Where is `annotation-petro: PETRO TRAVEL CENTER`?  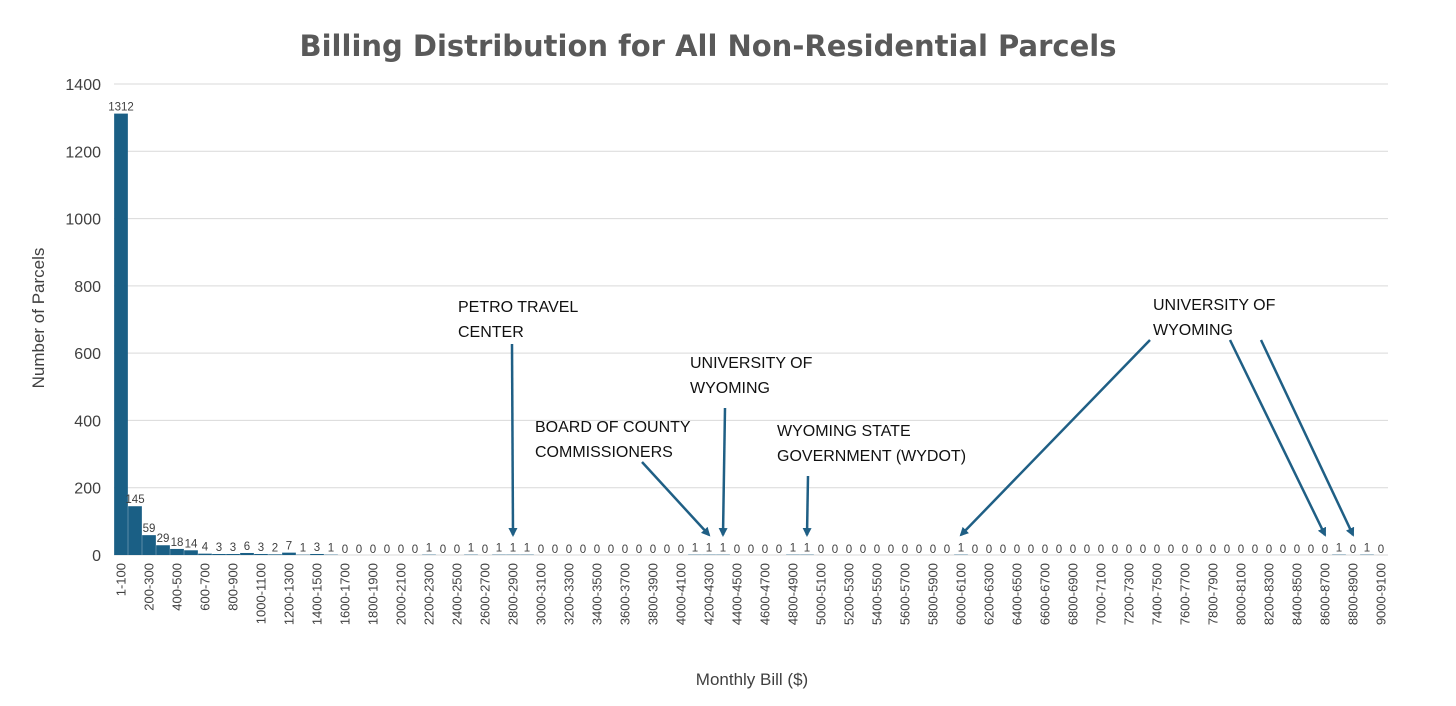 annotation-petro: PETRO TRAVEL CENTER is located at coordinates (518, 418).